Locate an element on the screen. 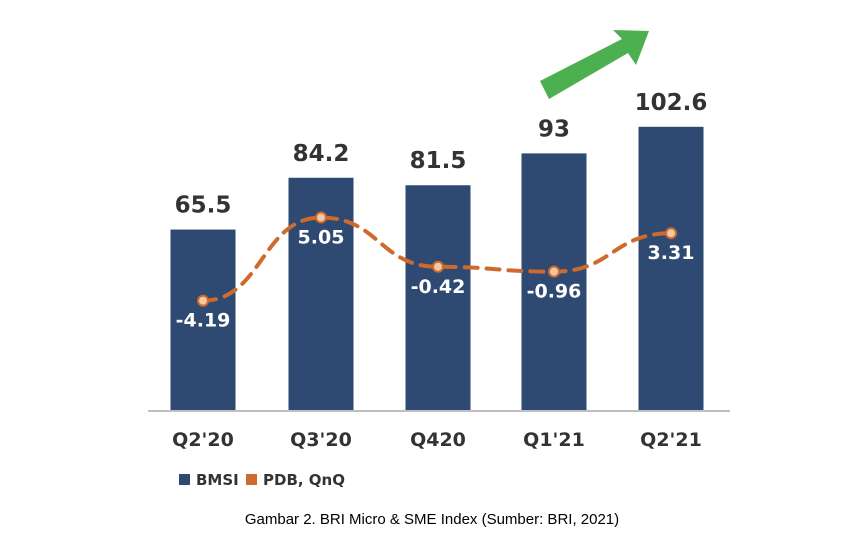  pdb-value-label: -4.19 is located at coordinates (203, 321).